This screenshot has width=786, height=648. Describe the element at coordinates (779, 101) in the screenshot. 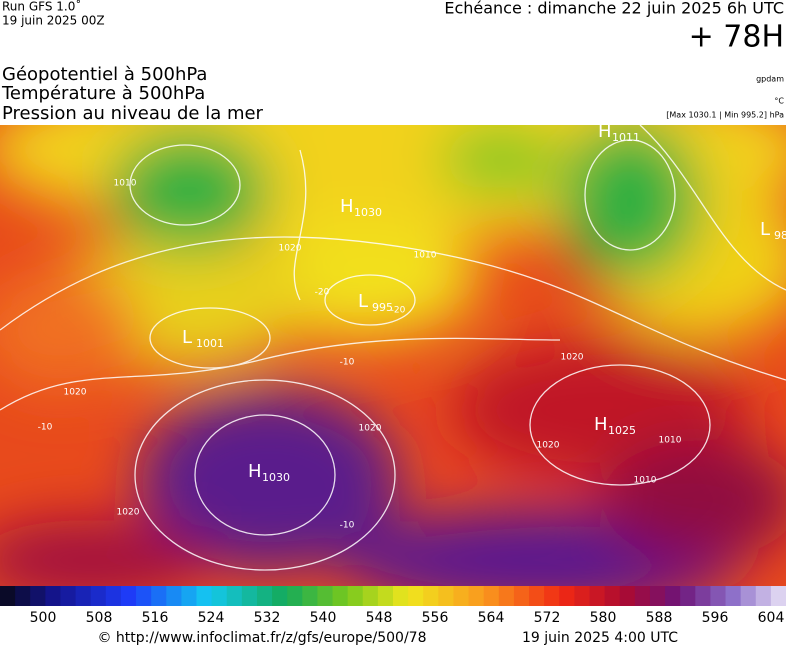

I see `unit: °C` at that location.